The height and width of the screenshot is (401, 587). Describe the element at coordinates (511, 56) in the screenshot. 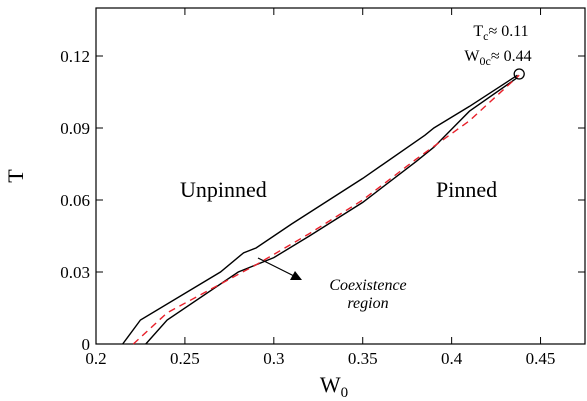

I see `w0c-text: ≈ 0.44` at that location.